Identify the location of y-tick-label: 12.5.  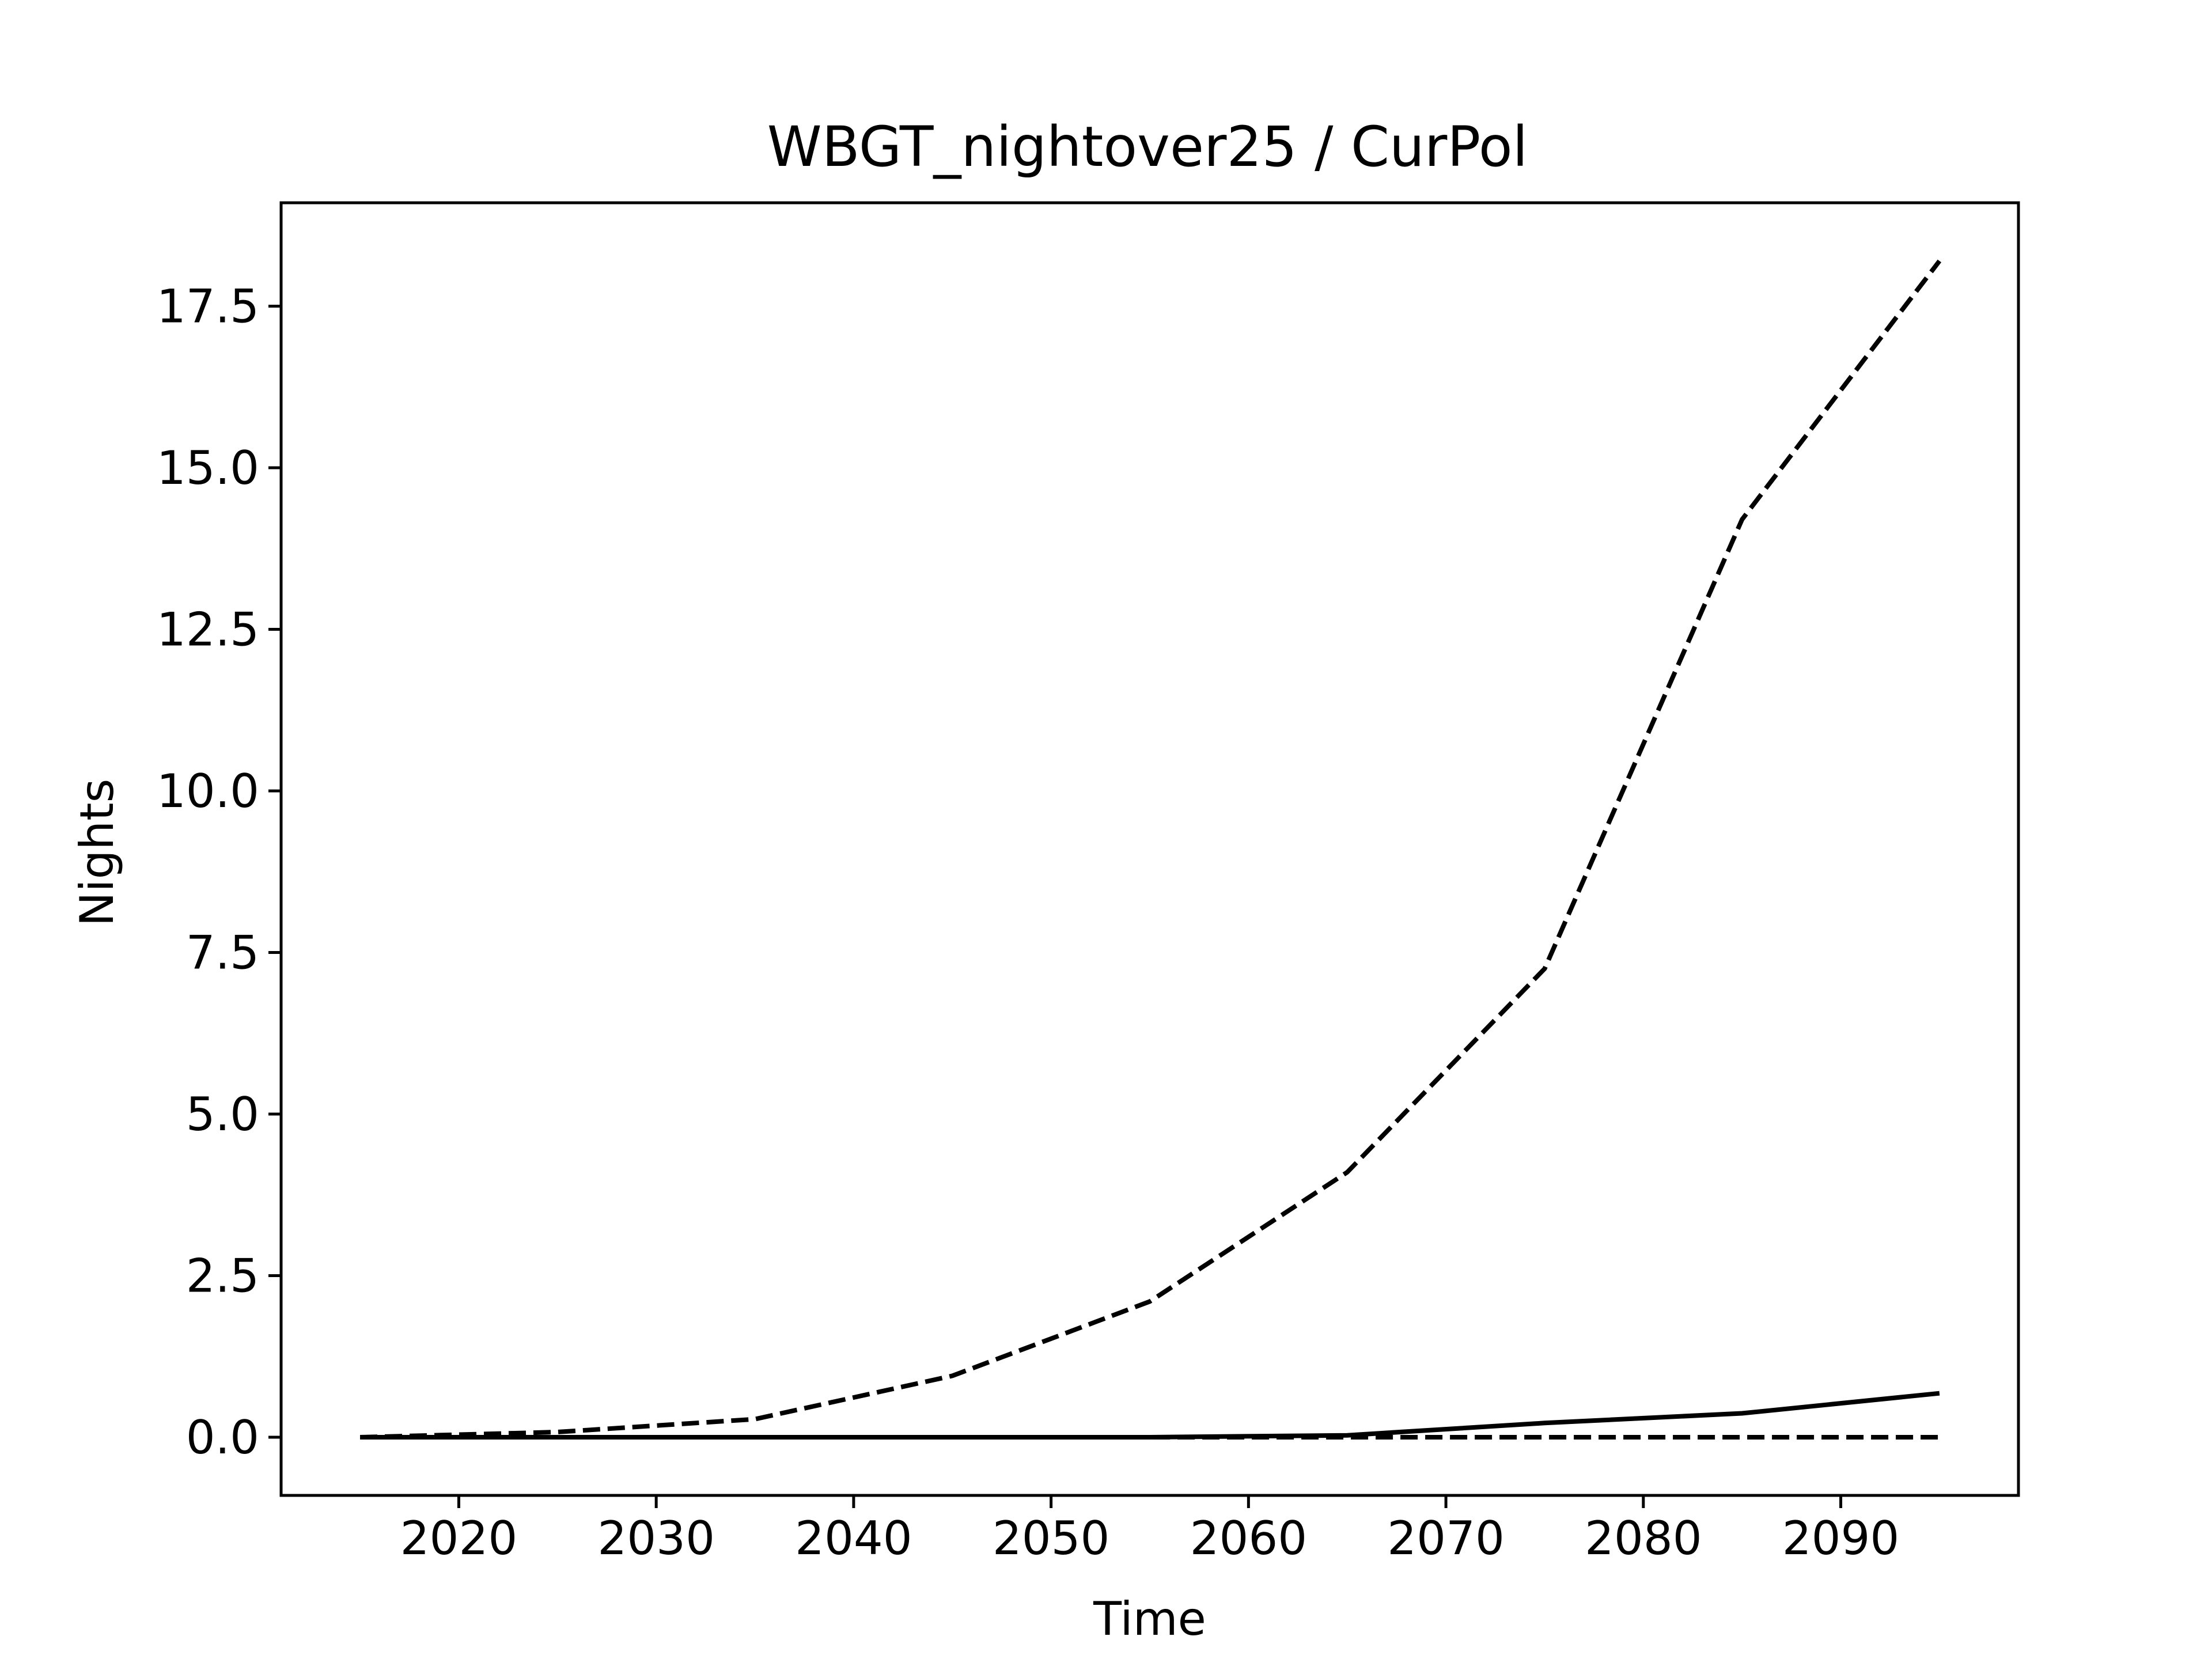
(208, 630).